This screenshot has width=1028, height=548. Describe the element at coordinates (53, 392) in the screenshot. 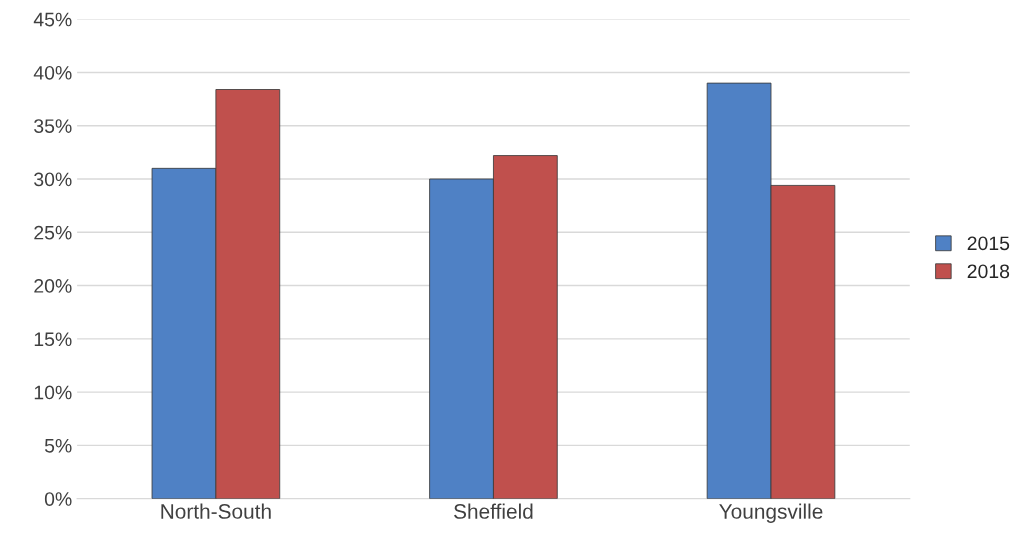

I see `y-tick-label: 10%` at that location.